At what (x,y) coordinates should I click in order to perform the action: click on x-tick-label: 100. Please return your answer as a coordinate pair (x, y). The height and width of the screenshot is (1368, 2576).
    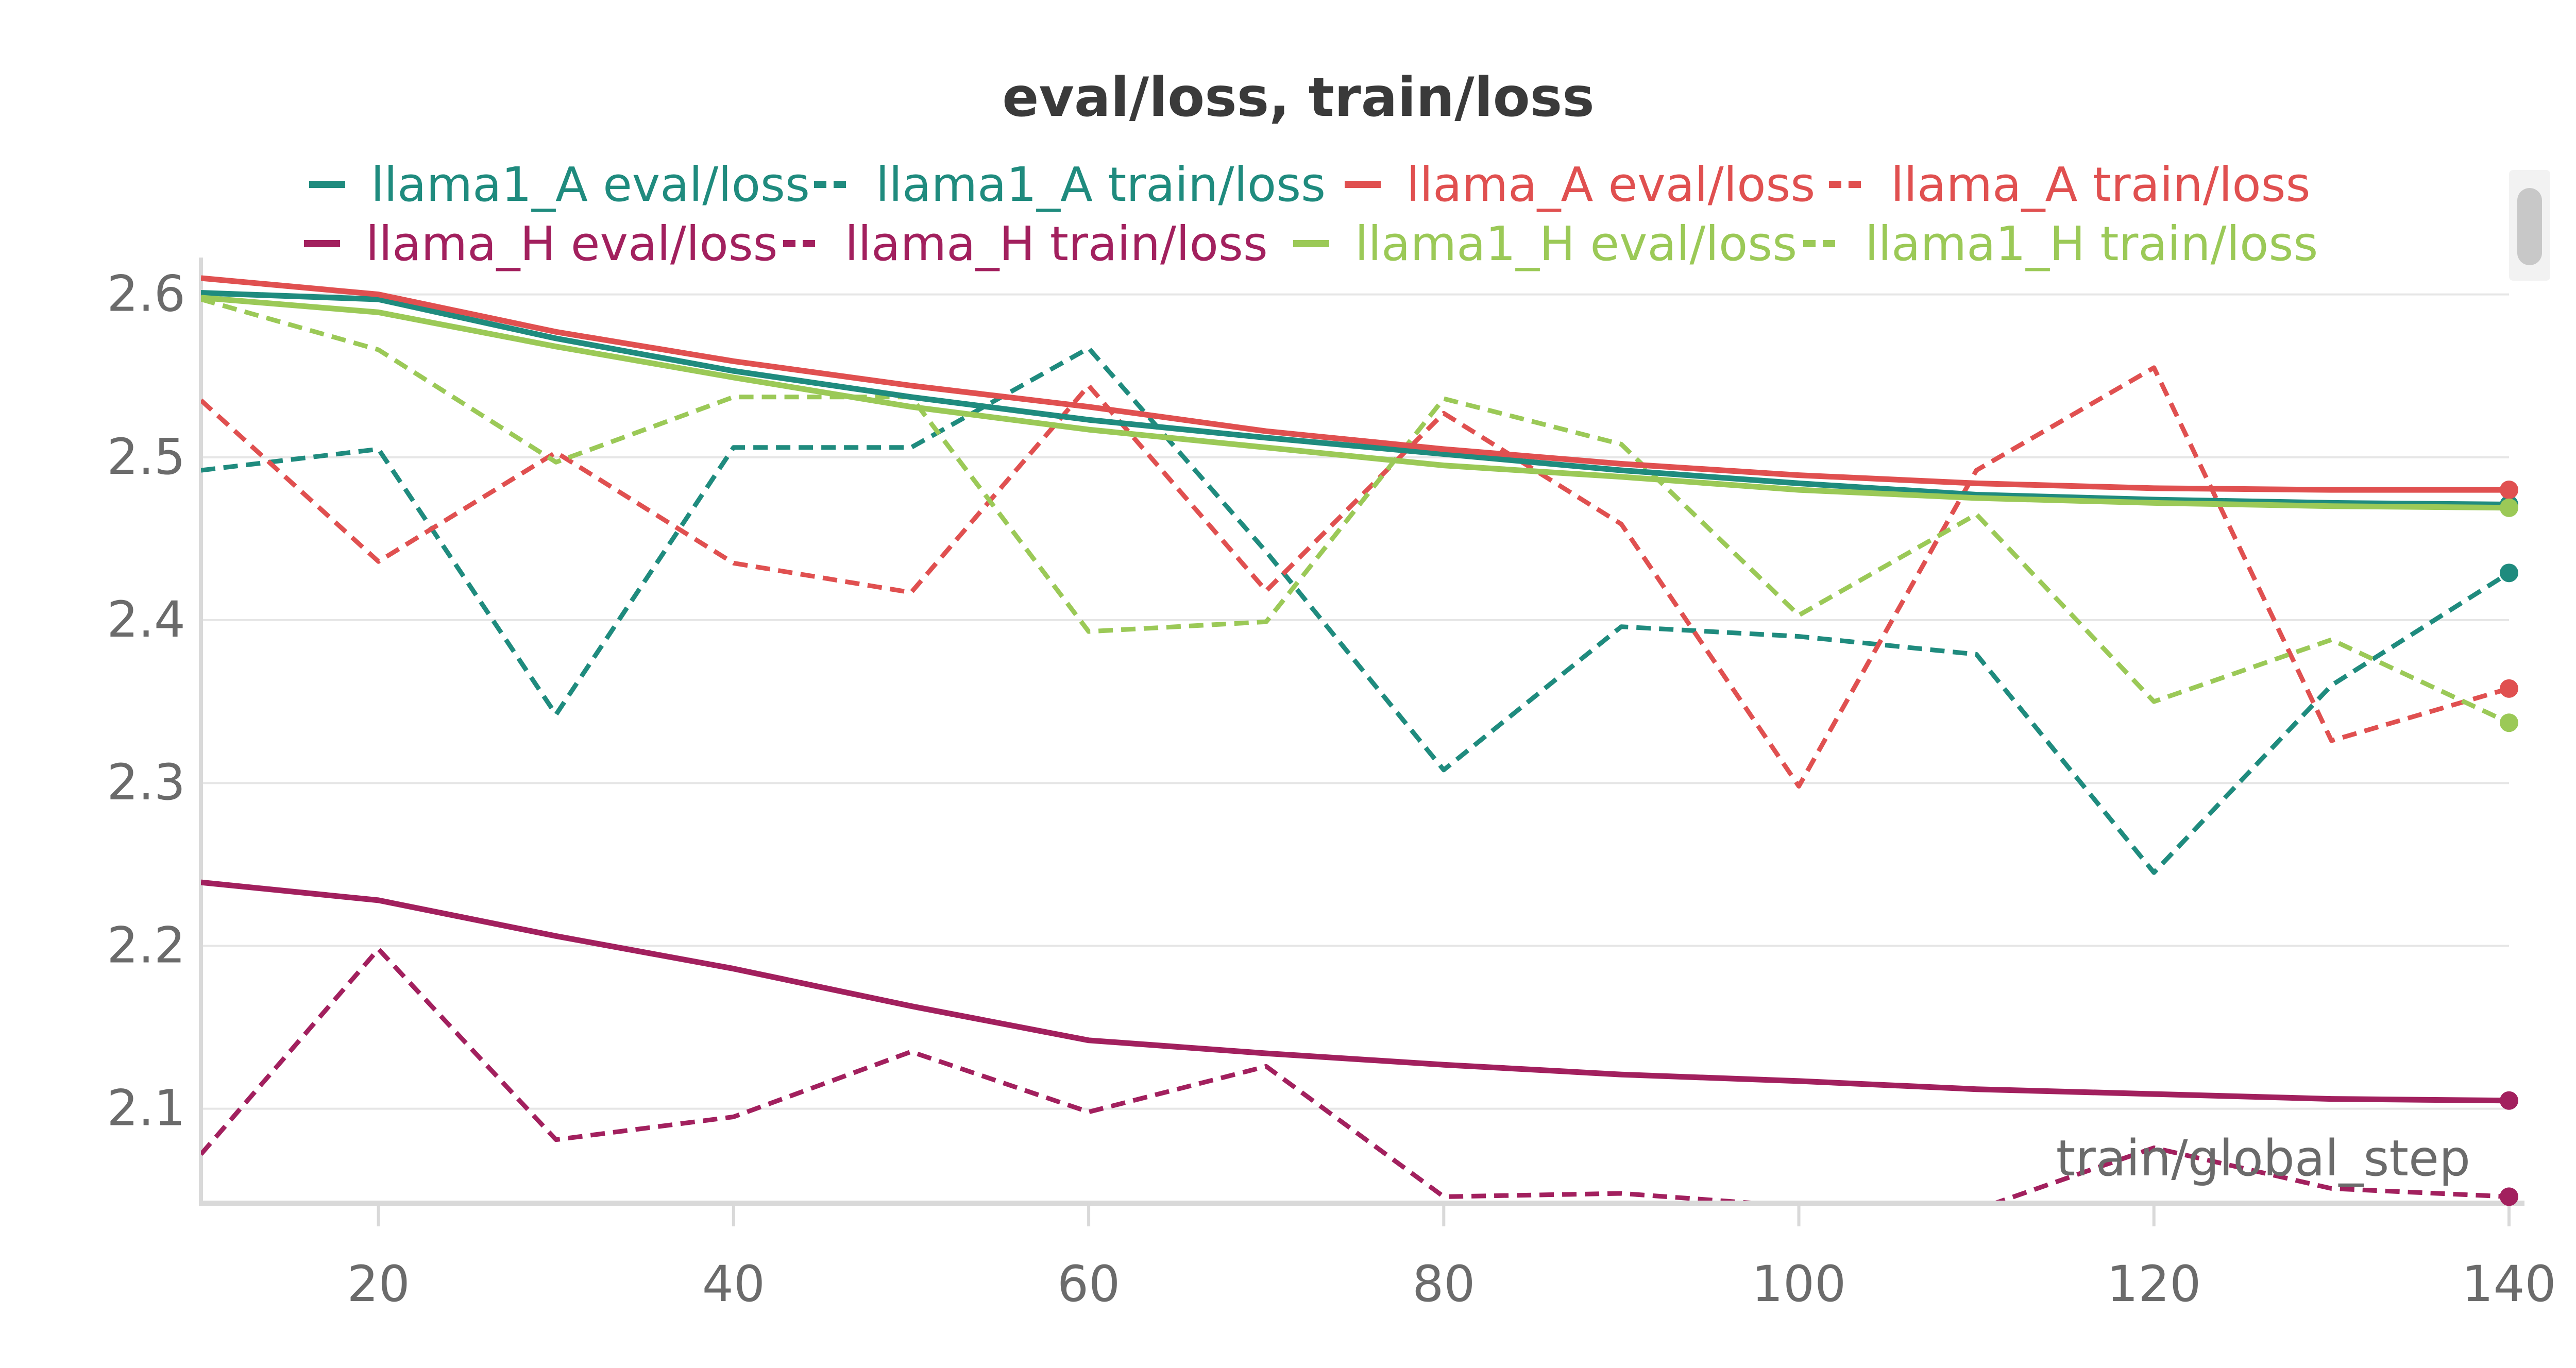
    Looking at the image, I should click on (1799, 1284).